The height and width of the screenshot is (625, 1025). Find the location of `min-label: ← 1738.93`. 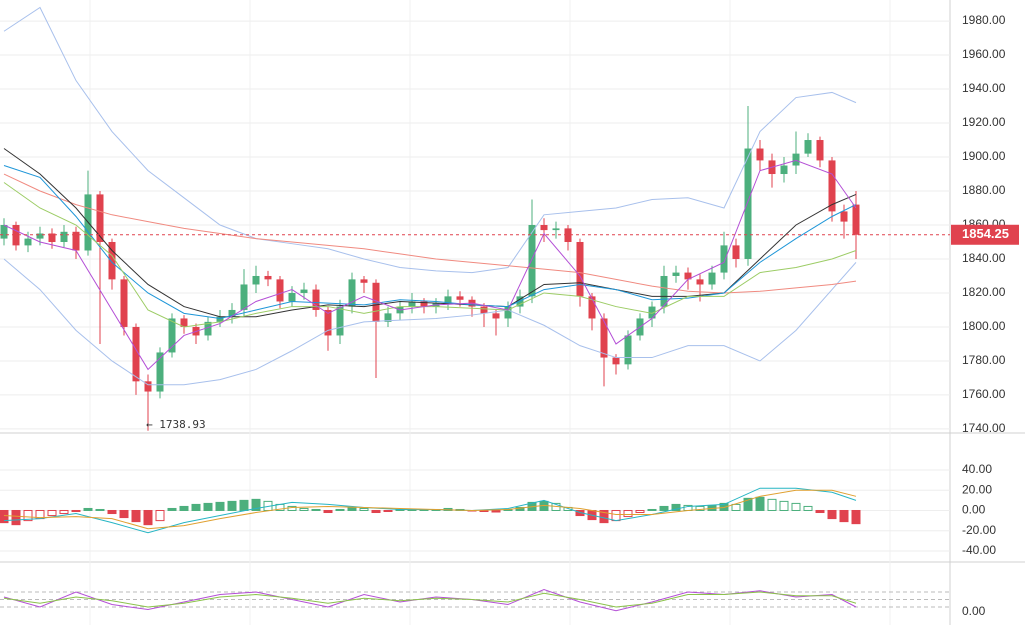

min-label: ← 1738.93 is located at coordinates (176, 424).